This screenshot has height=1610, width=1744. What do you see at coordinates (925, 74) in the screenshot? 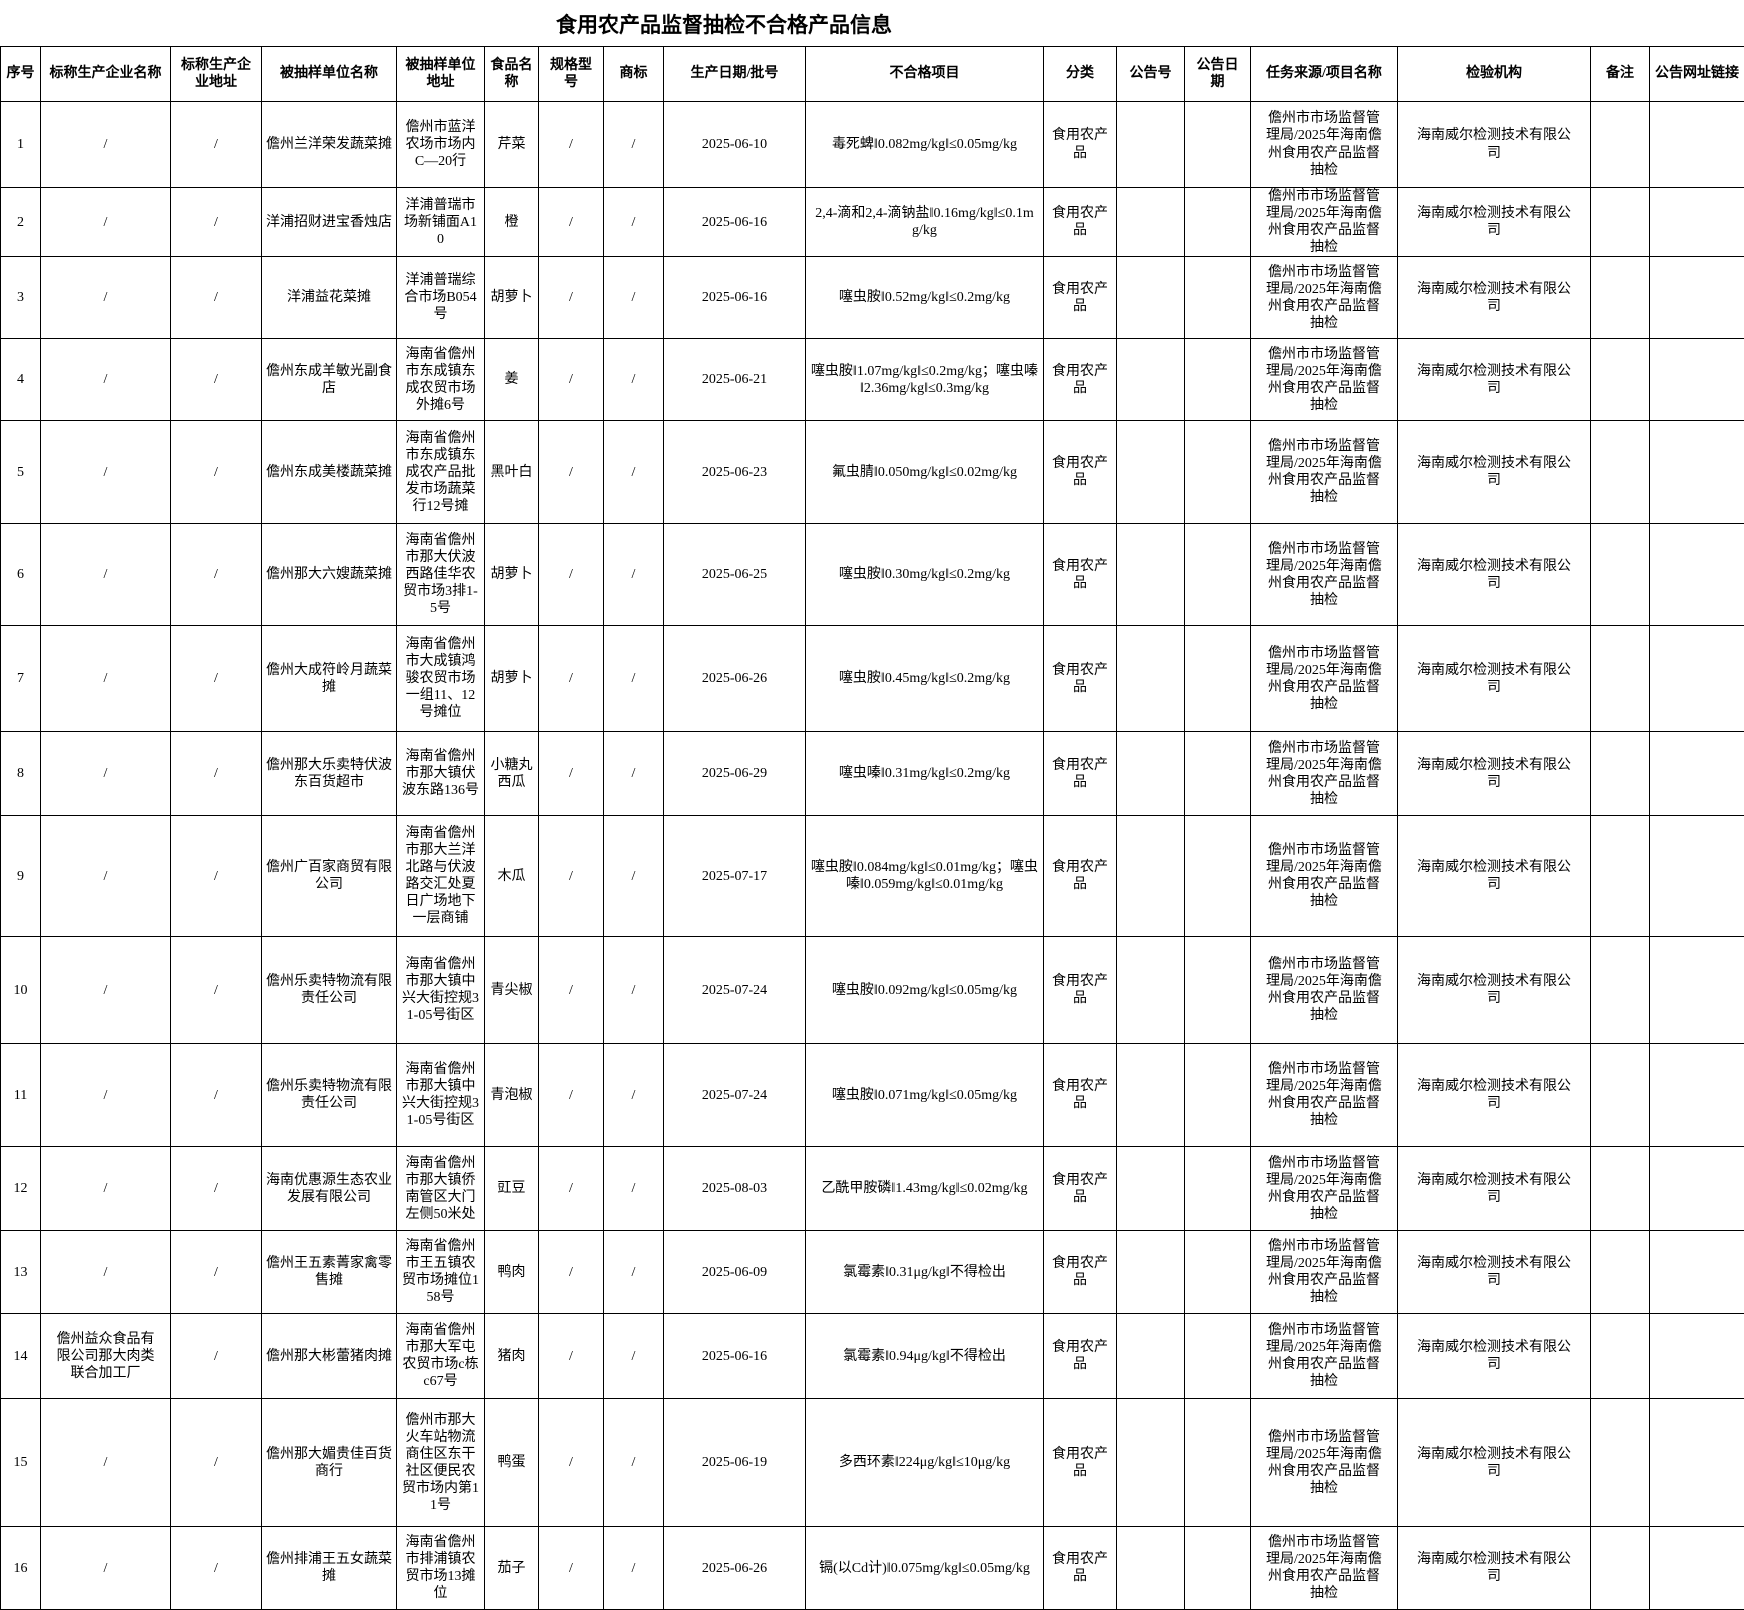
I see `column-header-failed-item: 不合格项目` at bounding box center [925, 74].